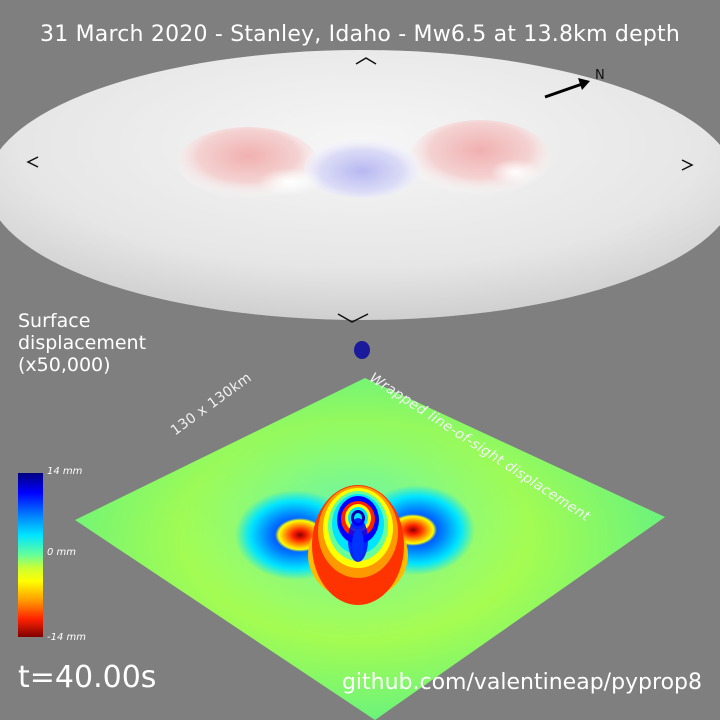 The height and width of the screenshot is (720, 720). I want to click on north-label: N, so click(600, 75).